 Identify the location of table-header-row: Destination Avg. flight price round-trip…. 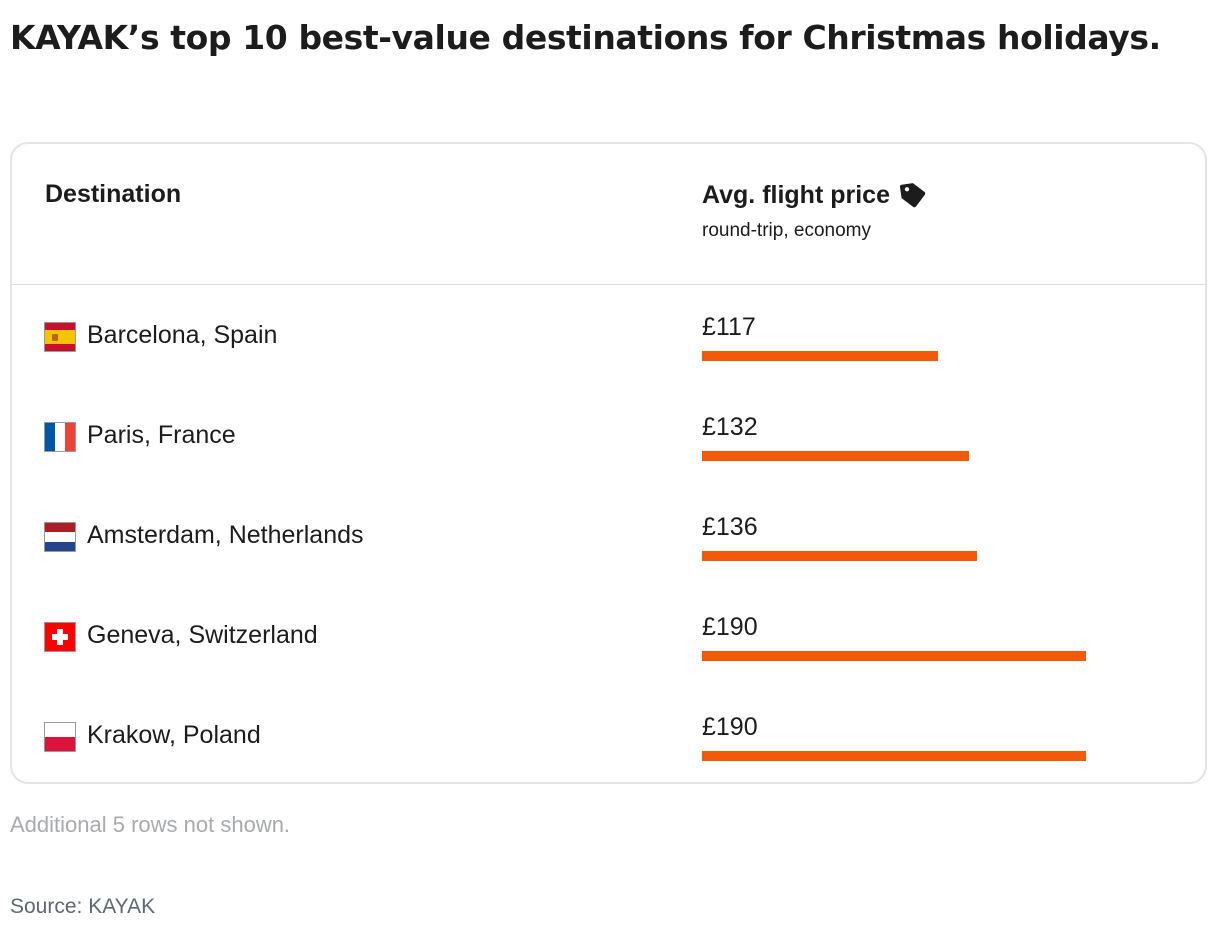
(608, 214).